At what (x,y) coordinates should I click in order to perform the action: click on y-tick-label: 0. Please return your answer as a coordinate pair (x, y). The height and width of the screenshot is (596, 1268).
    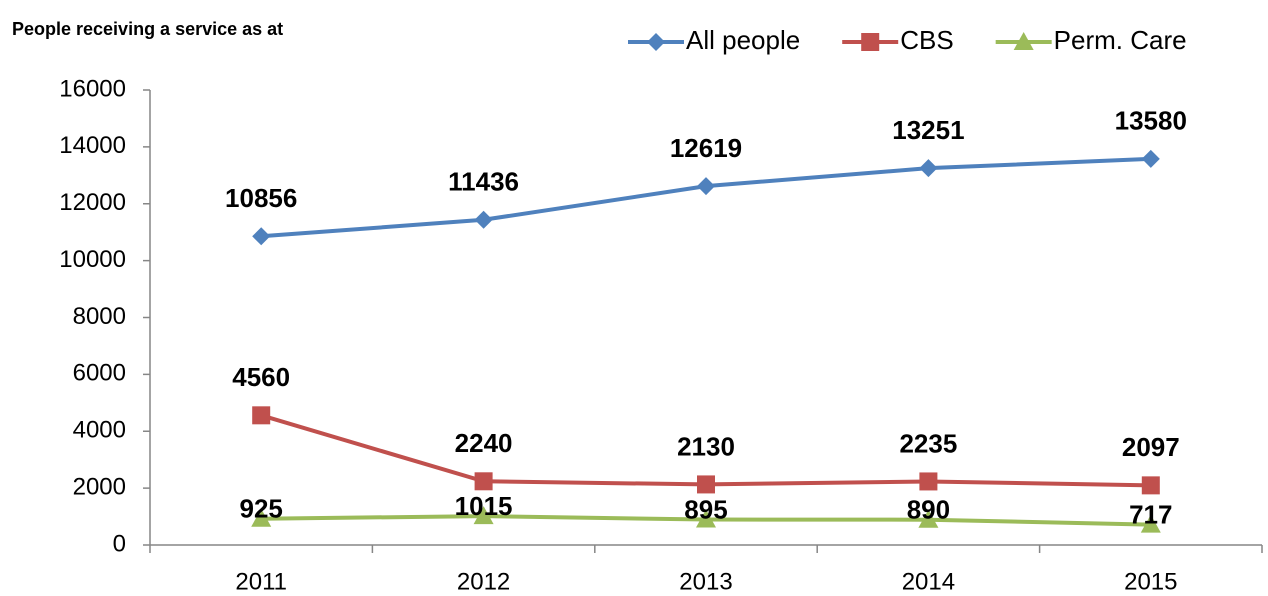
    Looking at the image, I should click on (119, 543).